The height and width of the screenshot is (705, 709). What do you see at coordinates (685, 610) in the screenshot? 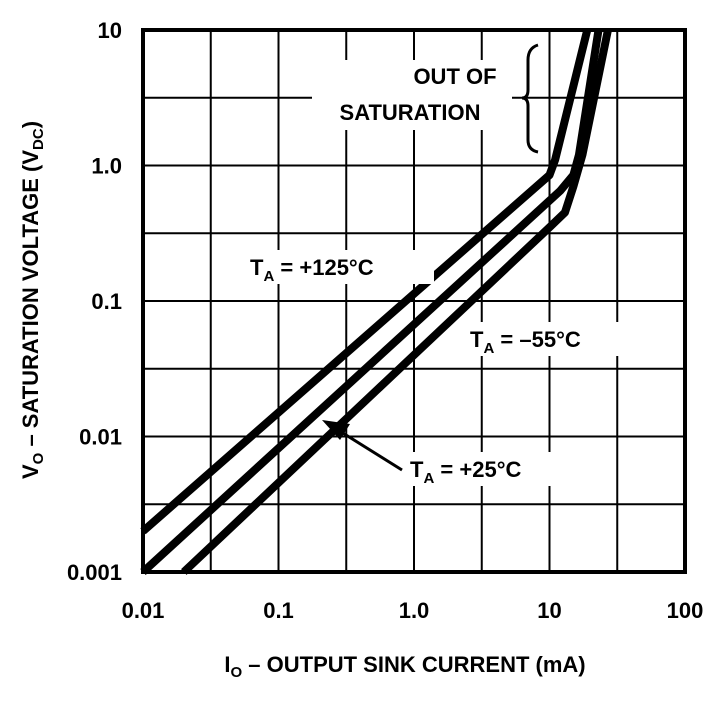
I see `x-tick-label: 100` at bounding box center [685, 610].